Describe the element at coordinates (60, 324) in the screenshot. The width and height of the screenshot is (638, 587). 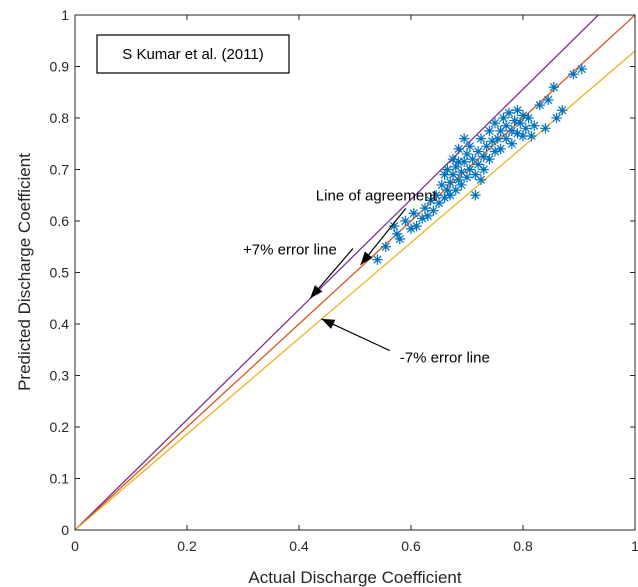
I see `y-tick-label: 0.4` at that location.